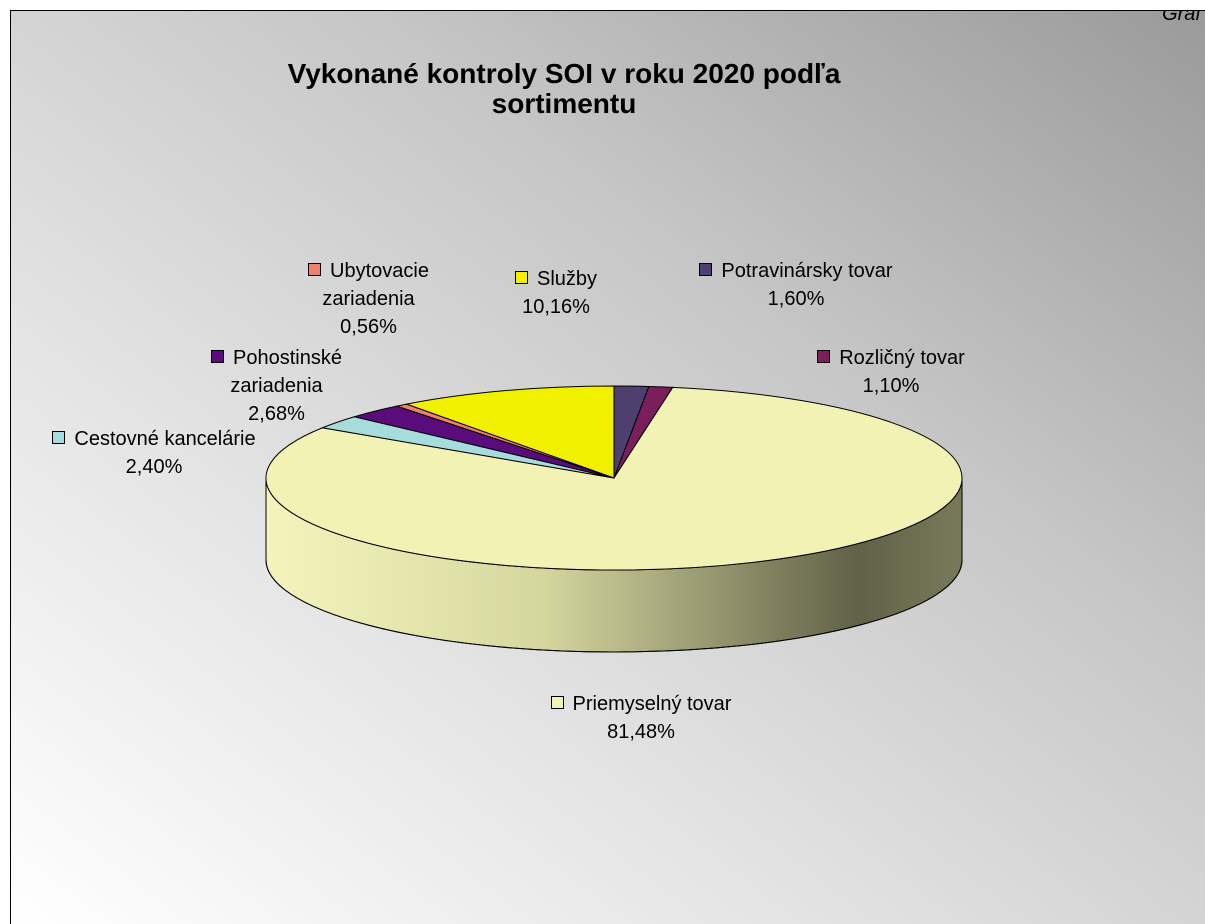 Image resolution: width=1205 pixels, height=924 pixels. What do you see at coordinates (556, 307) in the screenshot?
I see `value-label: 10,16%` at bounding box center [556, 307].